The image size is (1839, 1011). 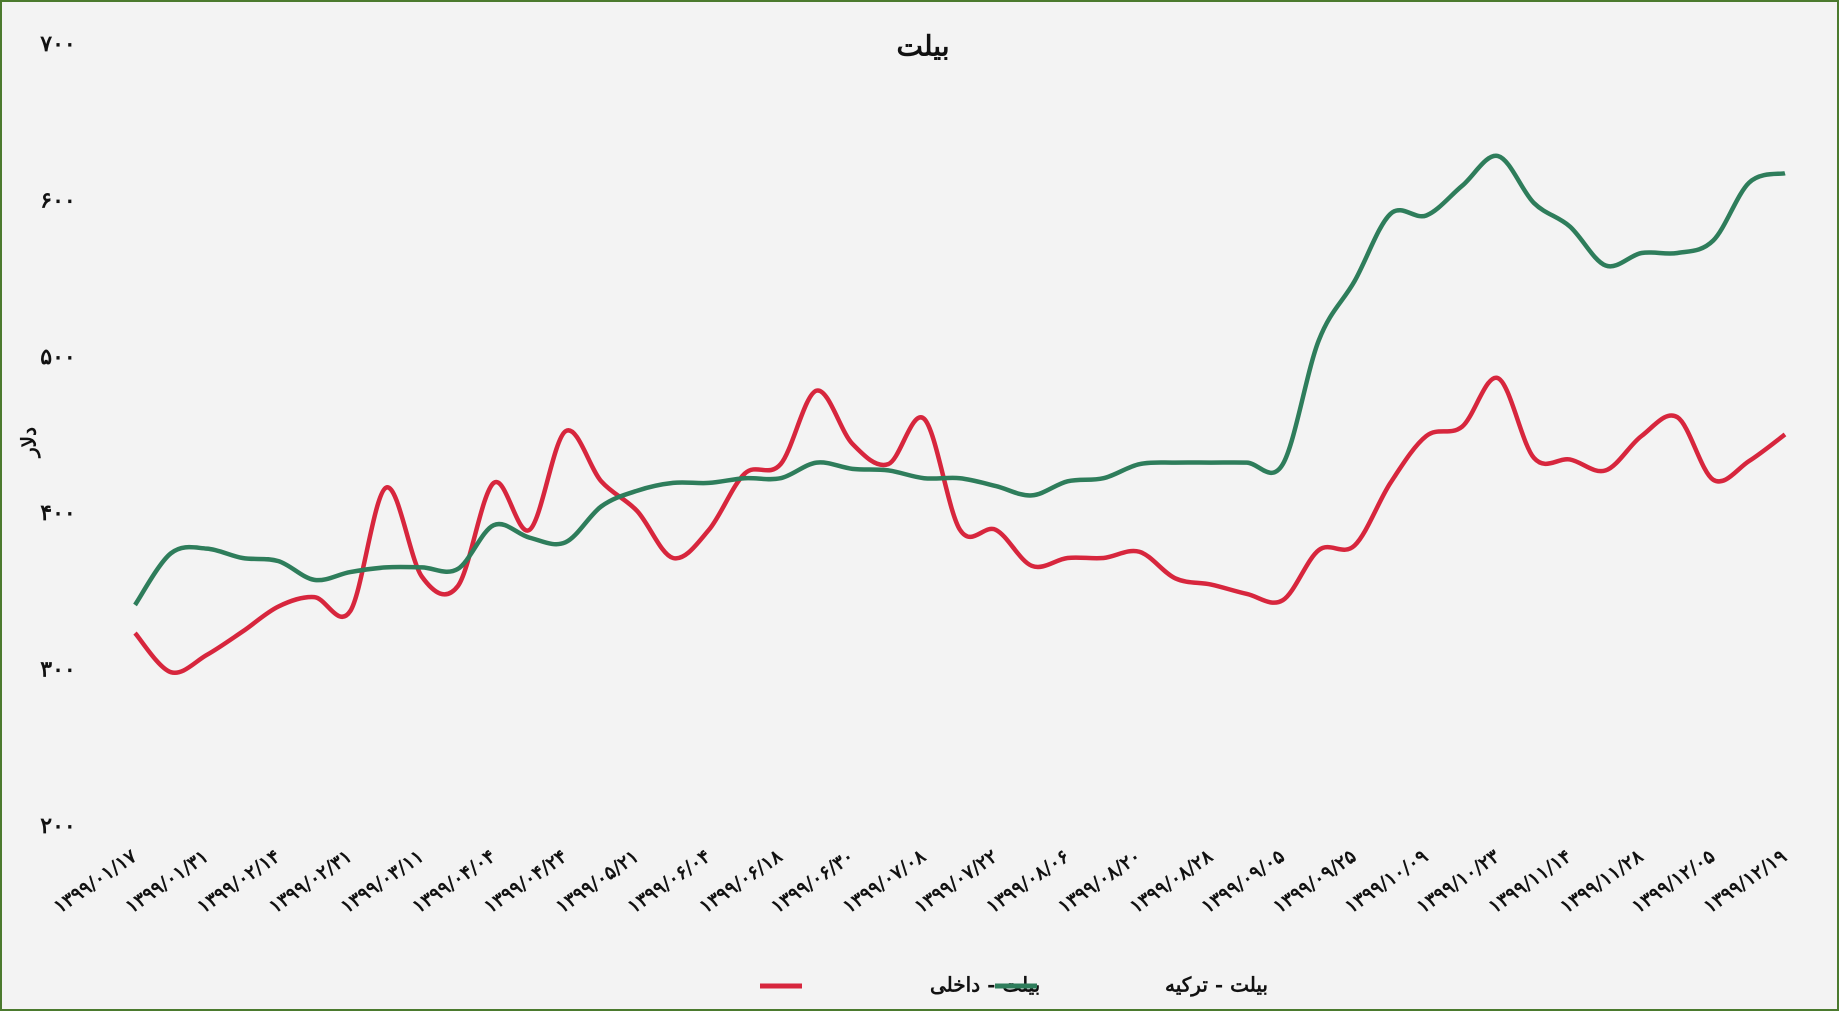 I want to click on y-tick-label: ۴۰۰, so click(x=57, y=513).